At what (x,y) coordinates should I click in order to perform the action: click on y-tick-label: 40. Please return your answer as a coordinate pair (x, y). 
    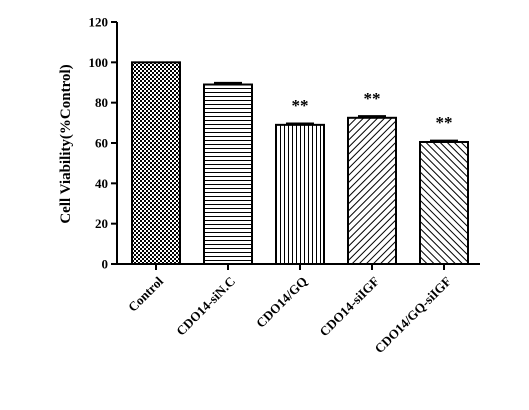
    Looking at the image, I should click on (101, 183).